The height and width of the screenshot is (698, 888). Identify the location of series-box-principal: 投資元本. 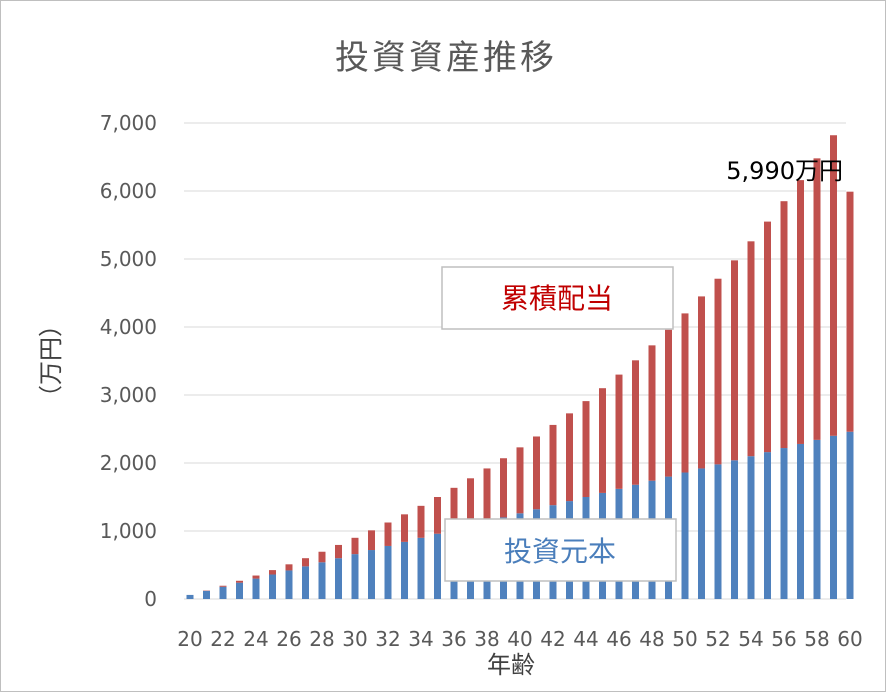
(560, 550).